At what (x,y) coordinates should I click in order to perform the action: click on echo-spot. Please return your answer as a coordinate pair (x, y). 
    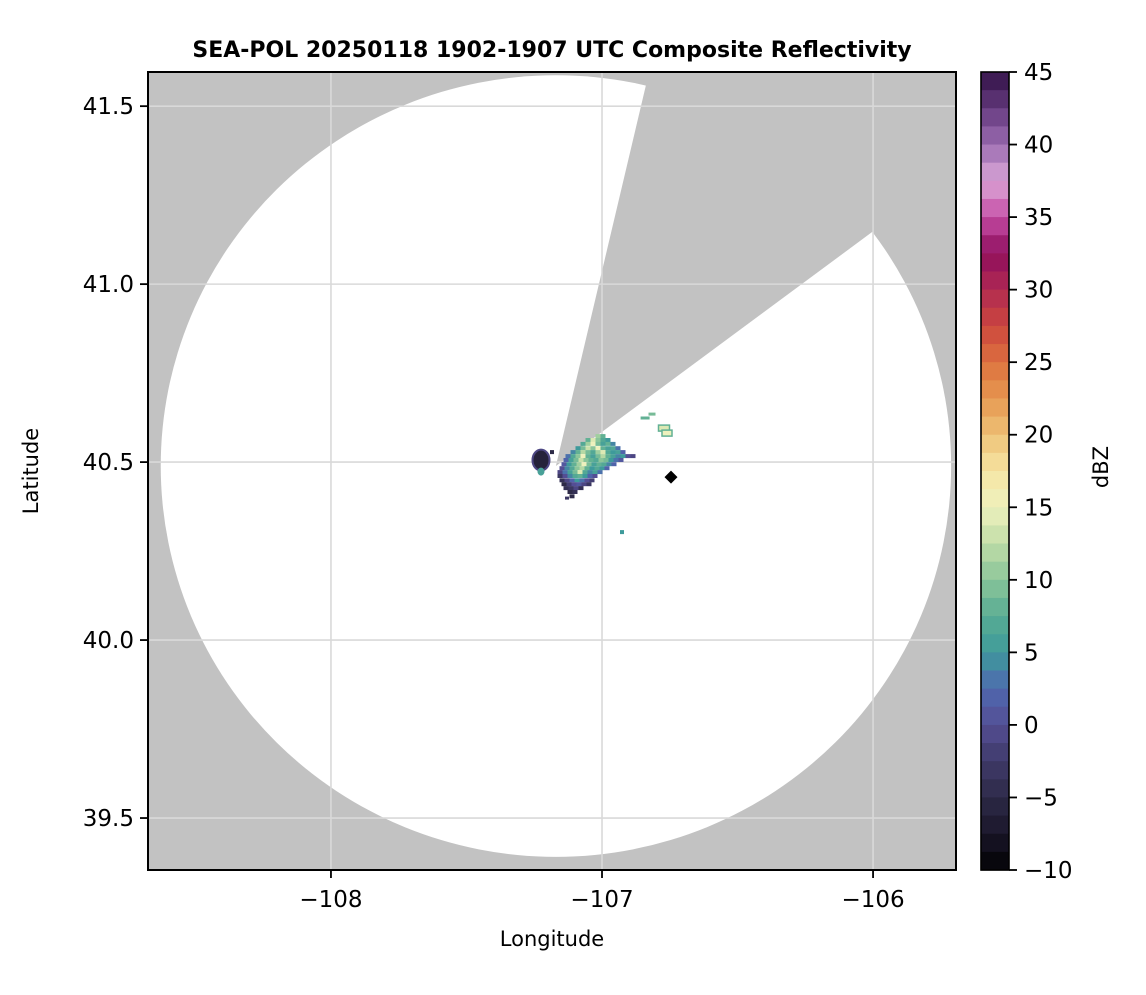
    Looking at the image, I should click on (652, 414).